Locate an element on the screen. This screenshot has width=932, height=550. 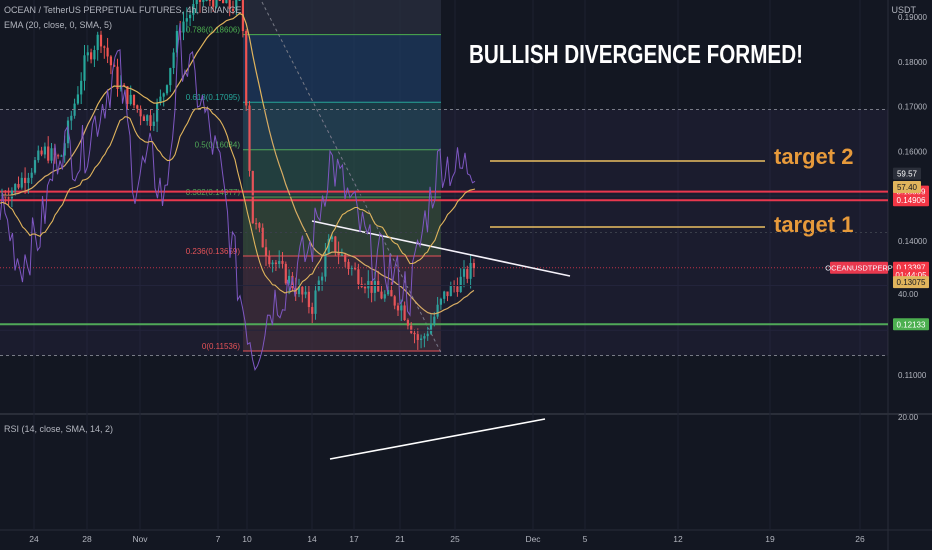
time-tick-label: 24 is located at coordinates (34, 539).